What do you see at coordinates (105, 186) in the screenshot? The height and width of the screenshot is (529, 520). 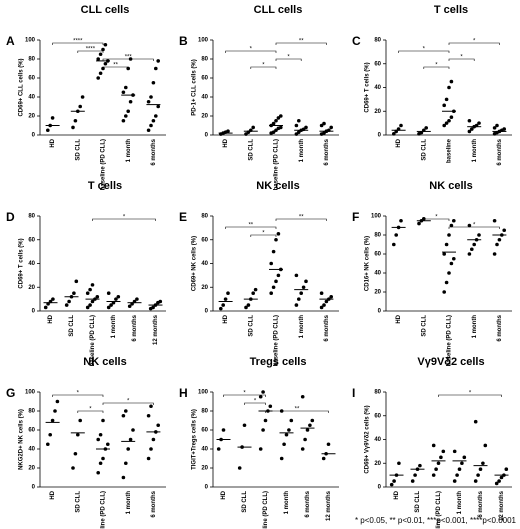 I see `chart-title: T cells` at bounding box center [105, 186].